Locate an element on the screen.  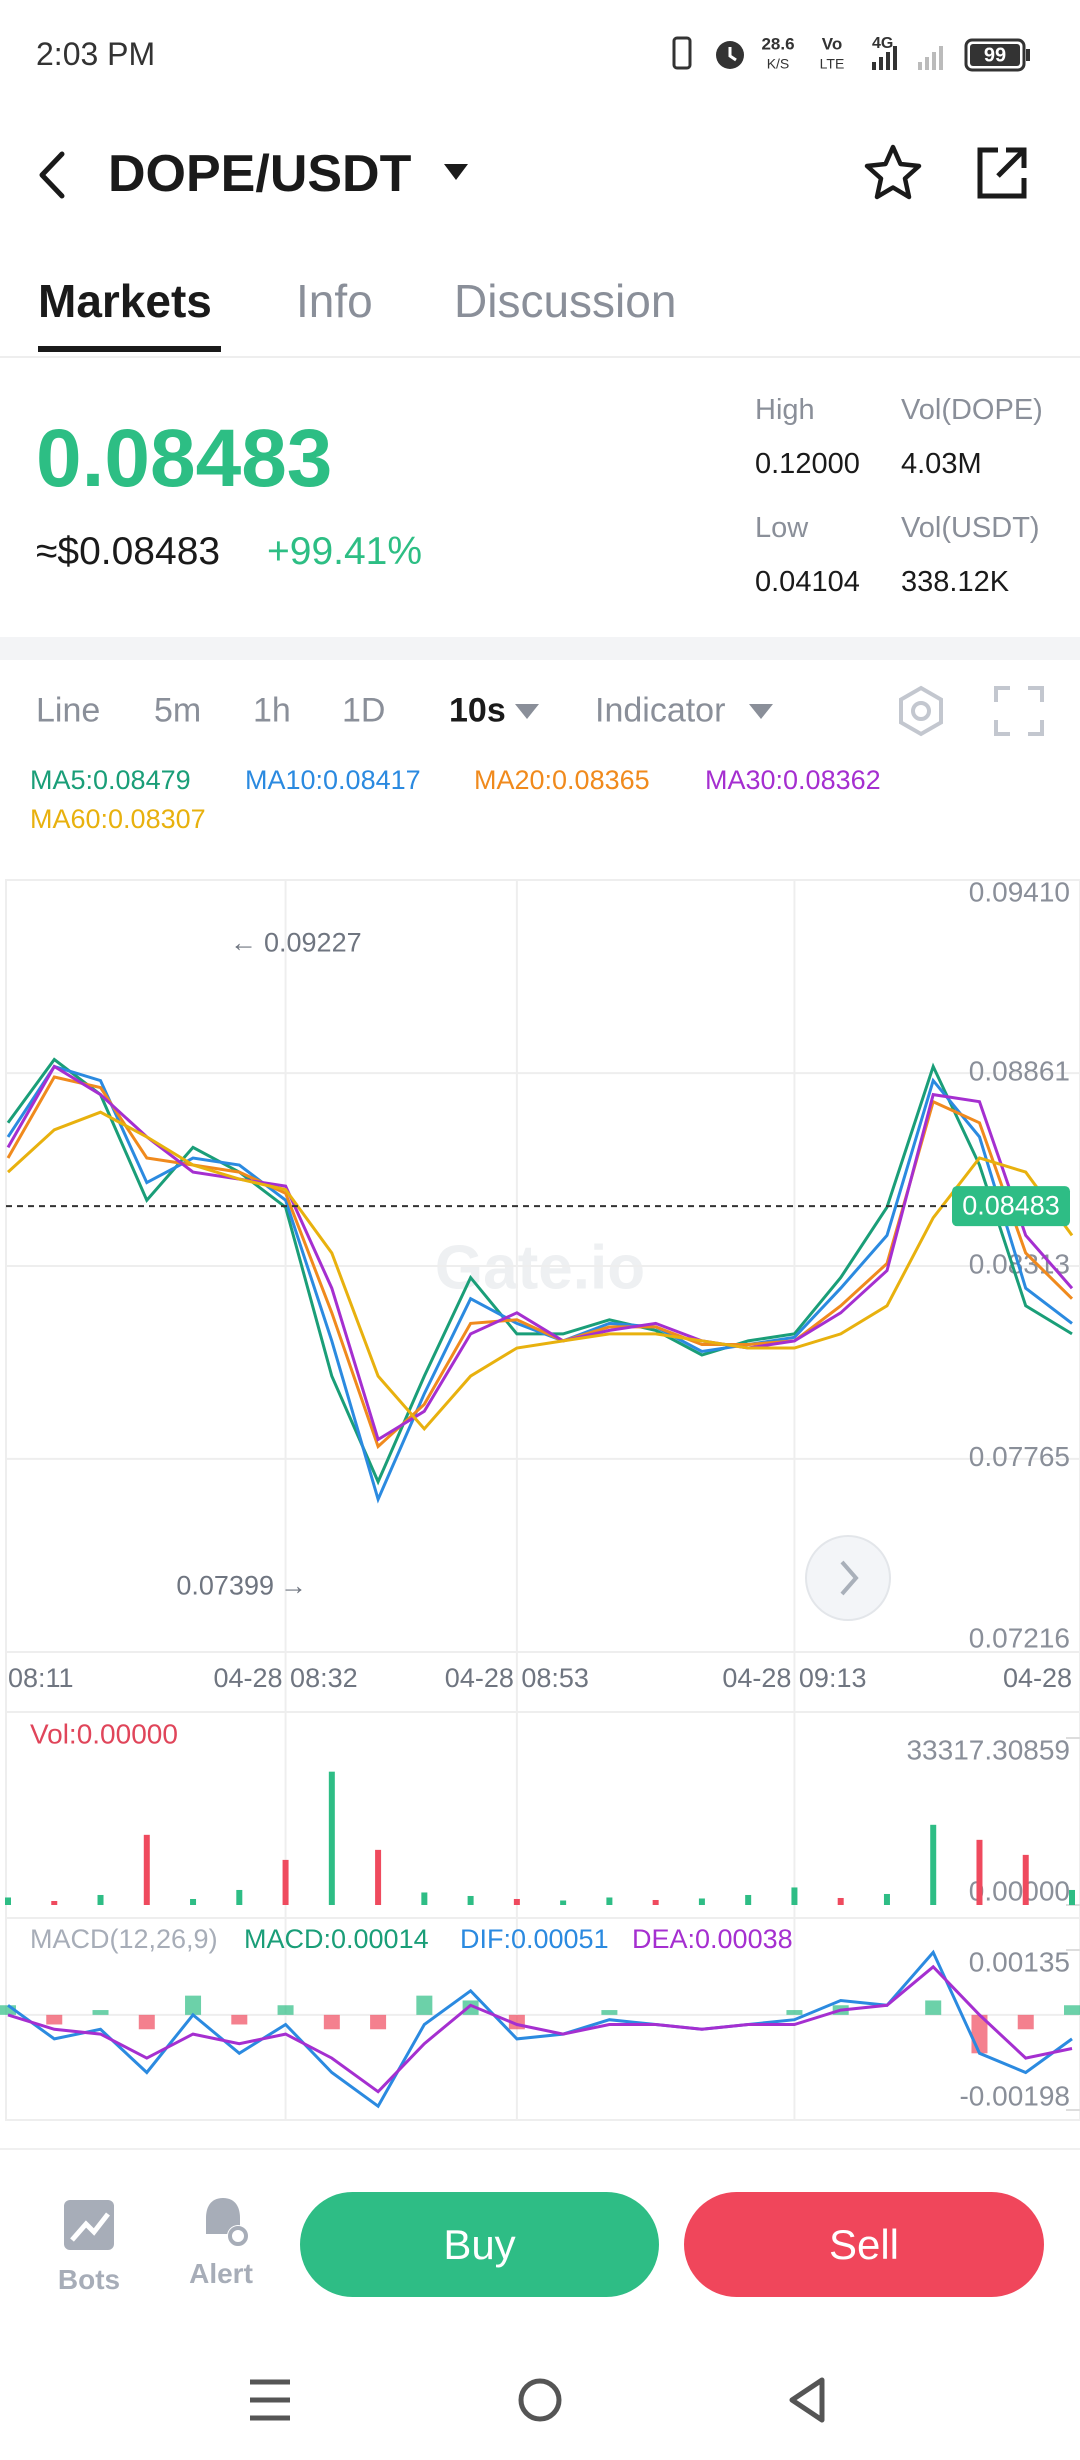
price-change: +99.41% is located at coordinates (345, 551).